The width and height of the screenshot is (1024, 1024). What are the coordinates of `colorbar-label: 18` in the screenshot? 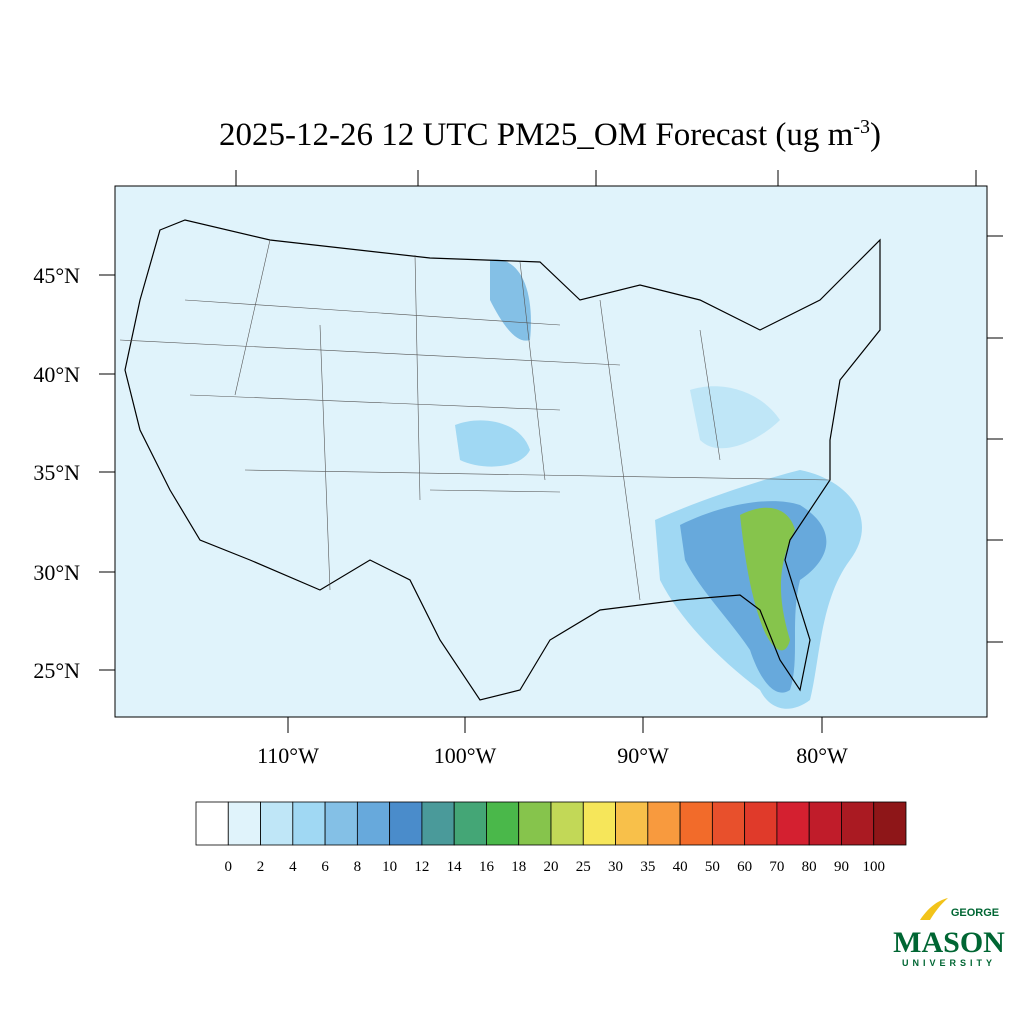 It's located at (518, 867).